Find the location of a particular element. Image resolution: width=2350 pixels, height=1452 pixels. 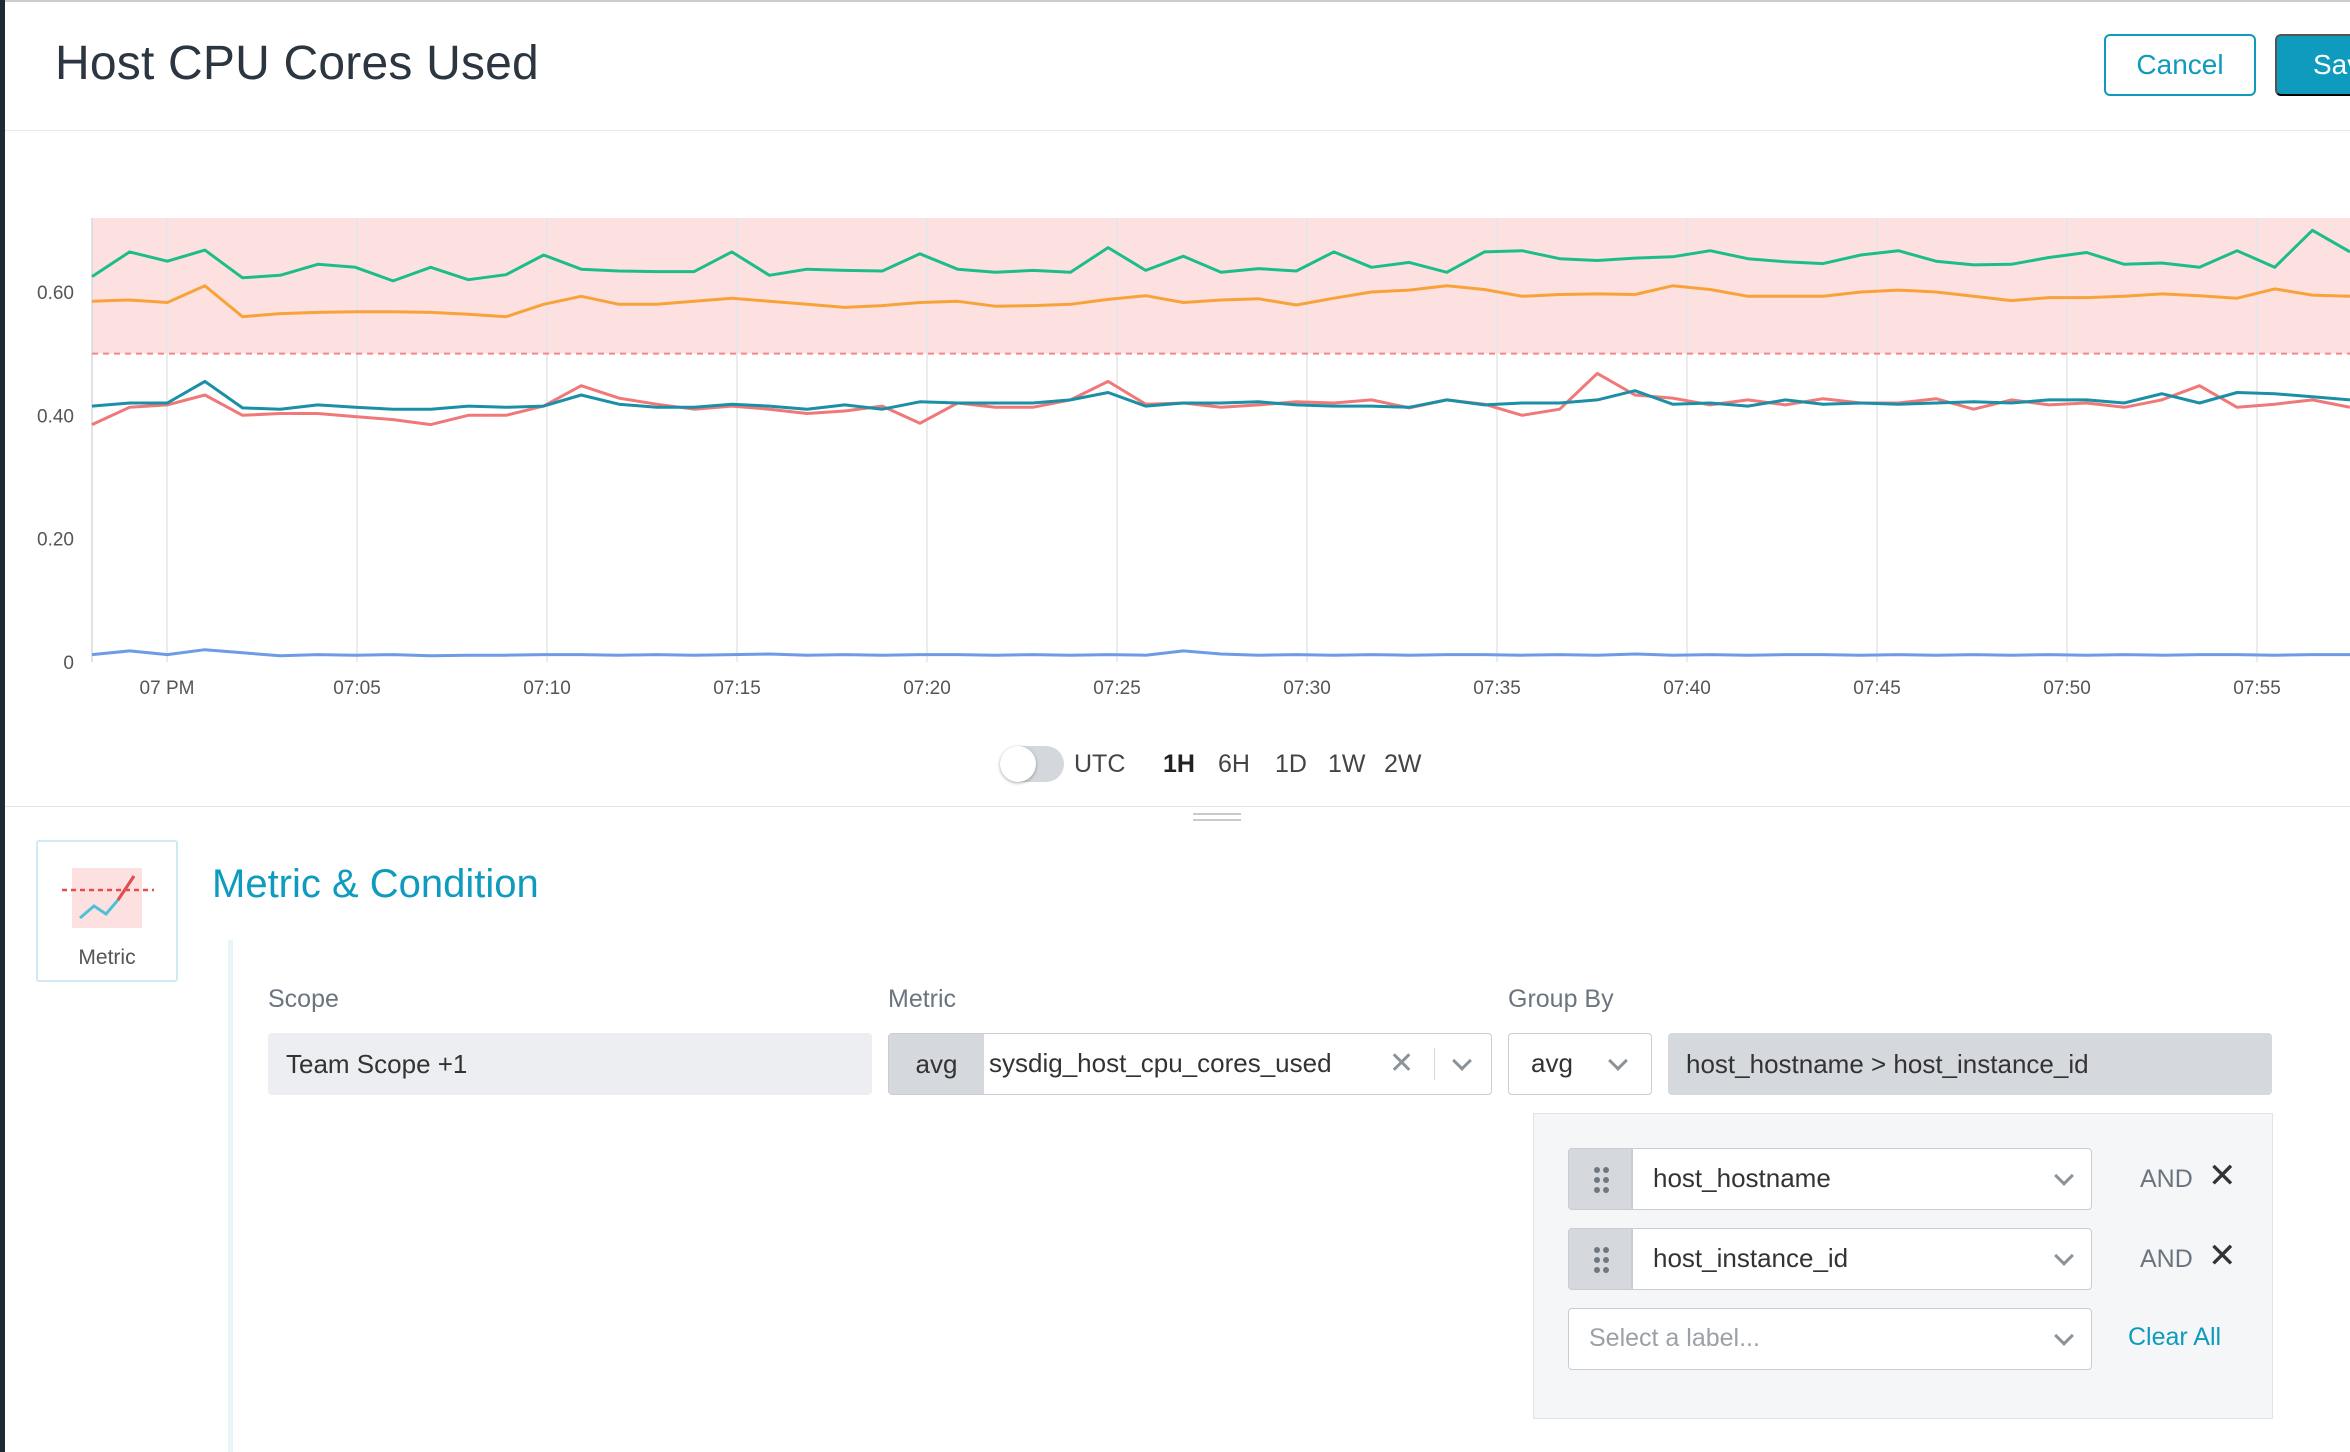

metric-label: Metric is located at coordinates (922, 999).